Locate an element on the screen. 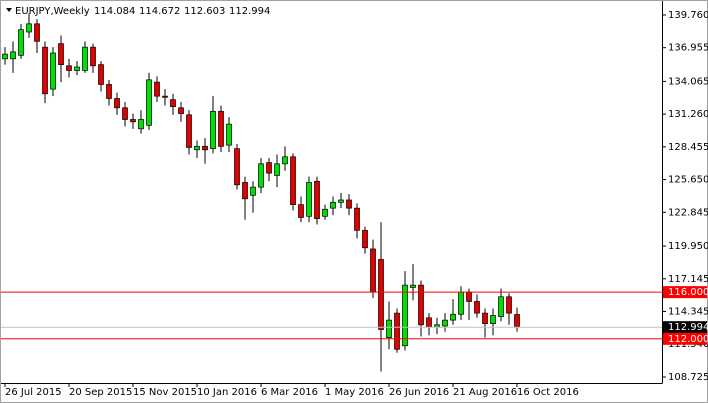 Image resolution: width=708 pixels, height=403 pixels. y-tick-label: 139.760 is located at coordinates (688, 15).